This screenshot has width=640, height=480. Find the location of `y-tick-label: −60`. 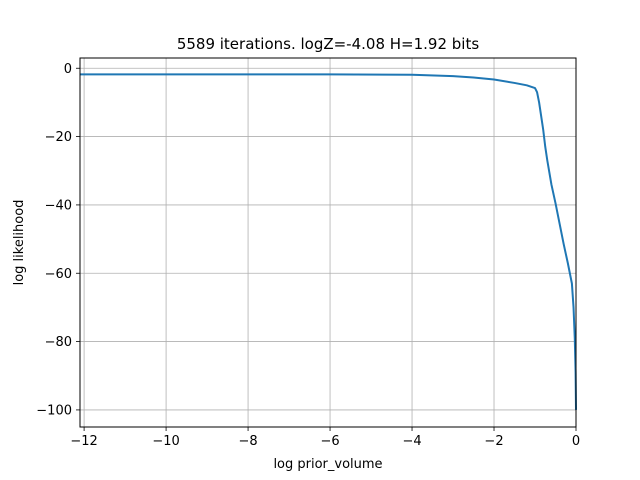

y-tick-label: −60 is located at coordinates (58, 274).